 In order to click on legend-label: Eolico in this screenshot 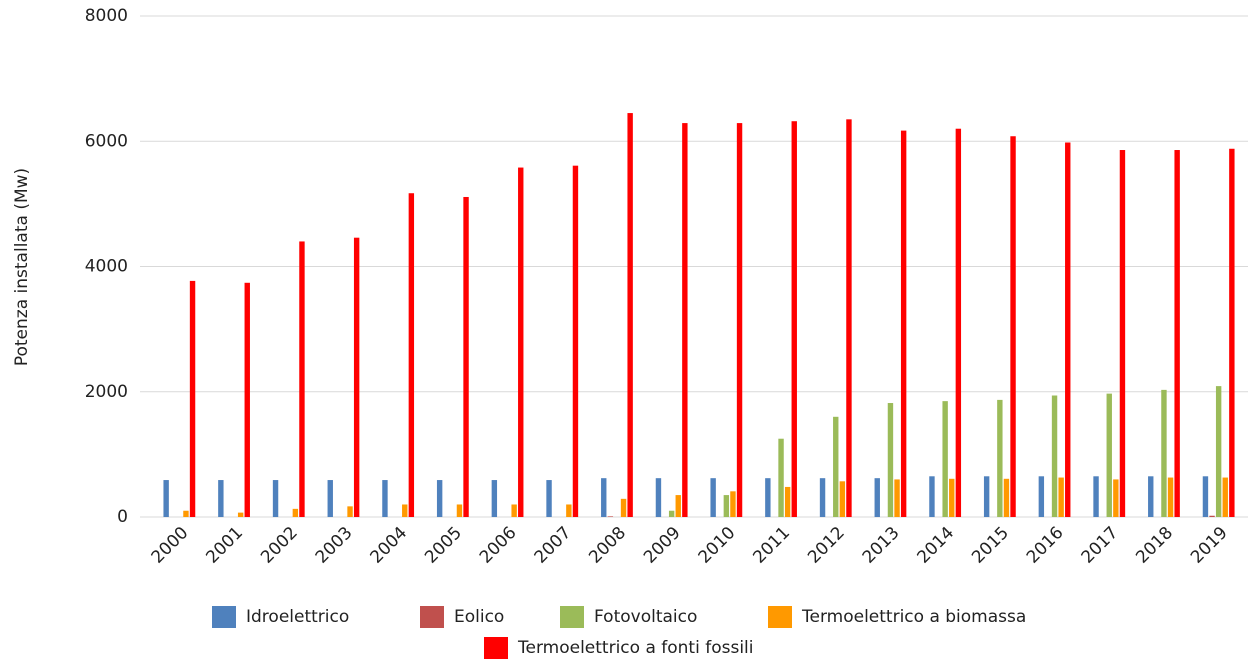, I will do `click(479, 617)`.